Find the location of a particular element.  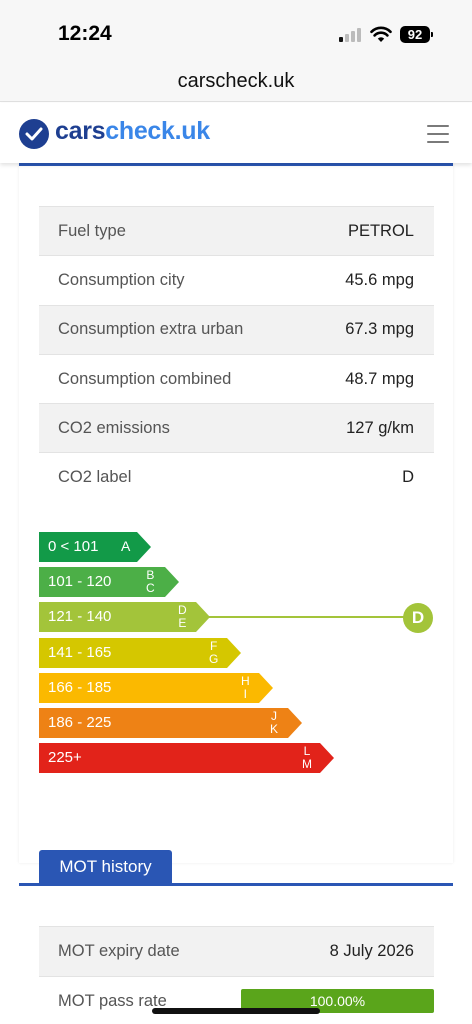

co2-band: 166 - 185 H I is located at coordinates (156, 687).